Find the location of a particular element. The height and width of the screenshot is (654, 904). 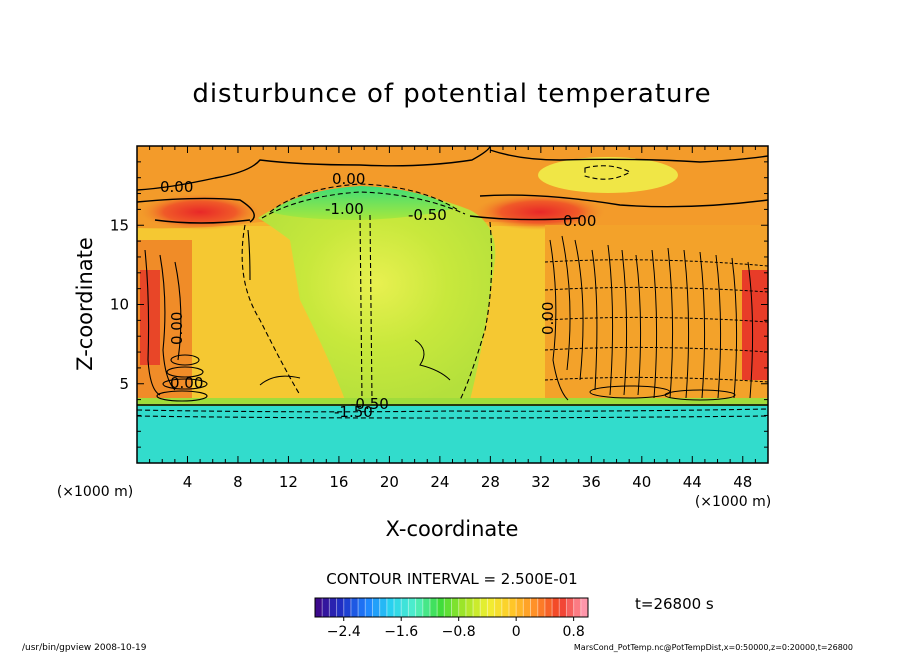

x-tick-label: 24 is located at coordinates (439, 482).